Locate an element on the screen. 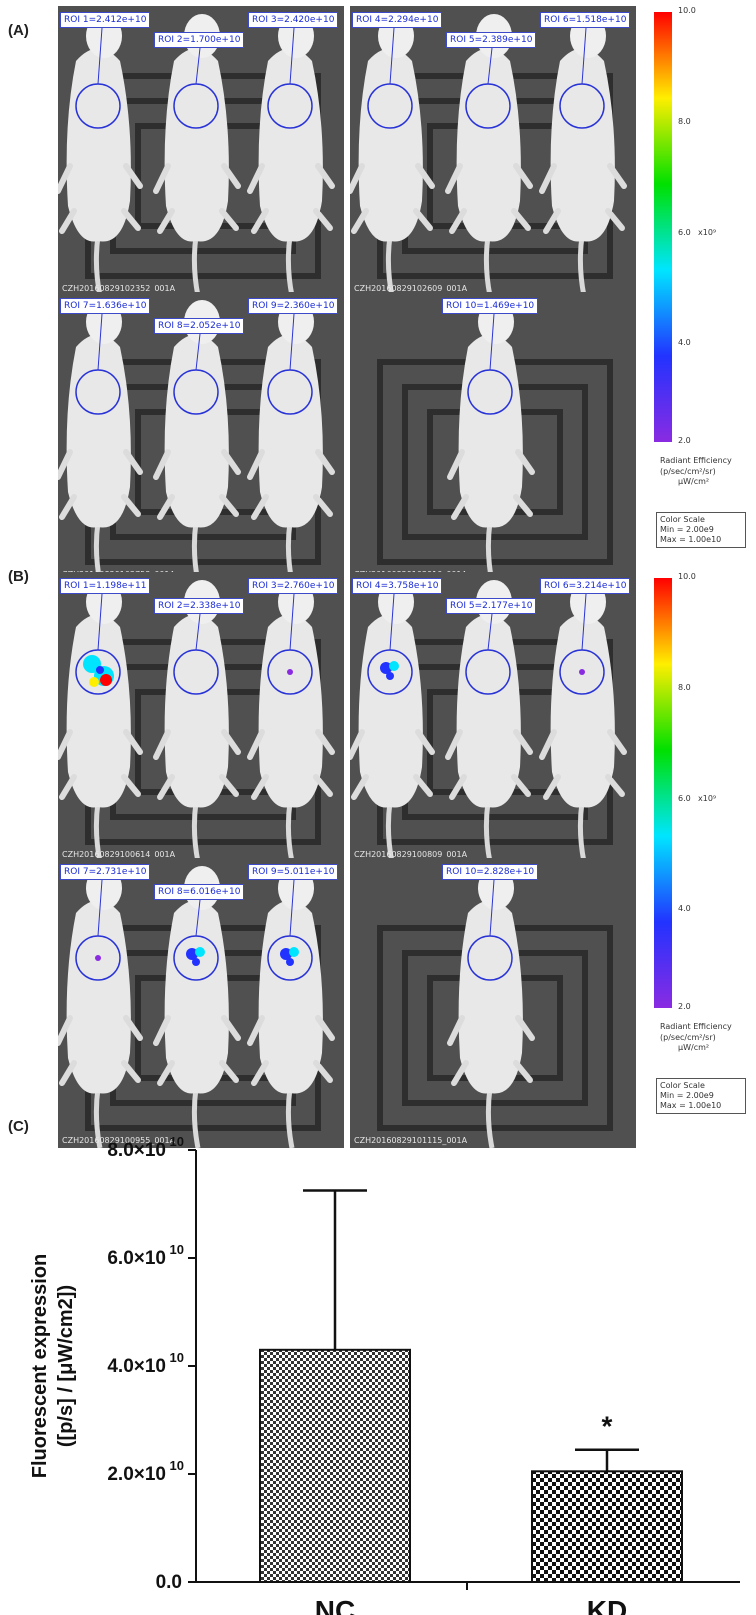  panel-label-b: (B) is located at coordinates (18, 576).